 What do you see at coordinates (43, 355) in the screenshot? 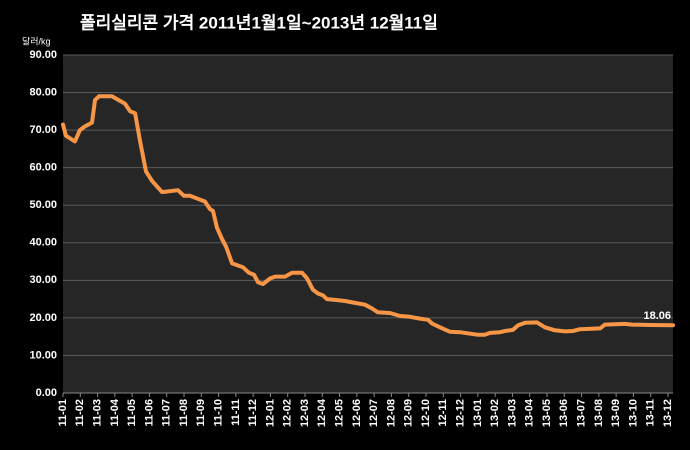
I see `y-tick-label: 10.00` at bounding box center [43, 355].